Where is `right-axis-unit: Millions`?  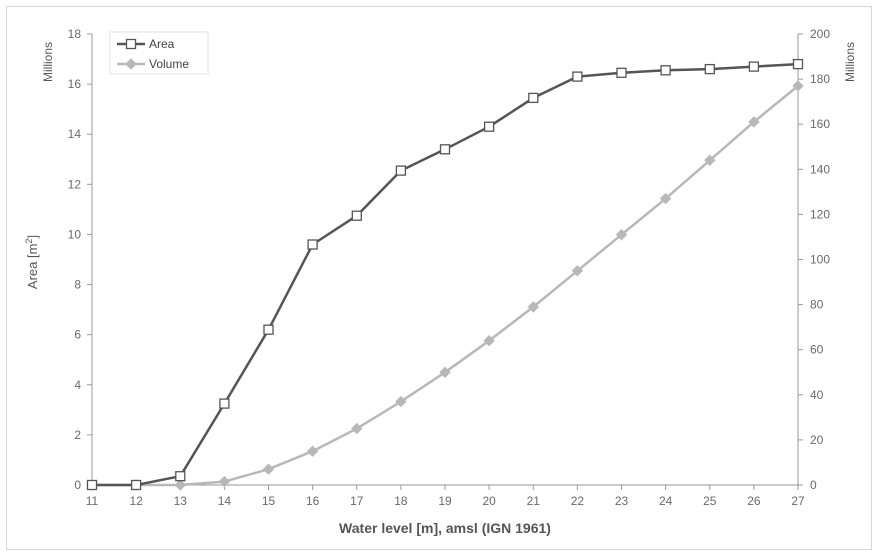
right-axis-unit: Millions is located at coordinates (850, 62).